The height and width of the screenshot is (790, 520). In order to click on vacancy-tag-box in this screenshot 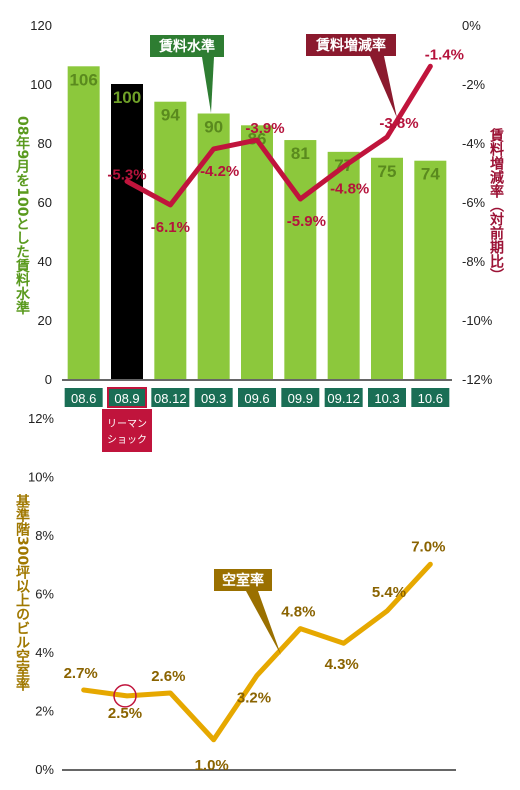, I will do `click(243, 580)`.